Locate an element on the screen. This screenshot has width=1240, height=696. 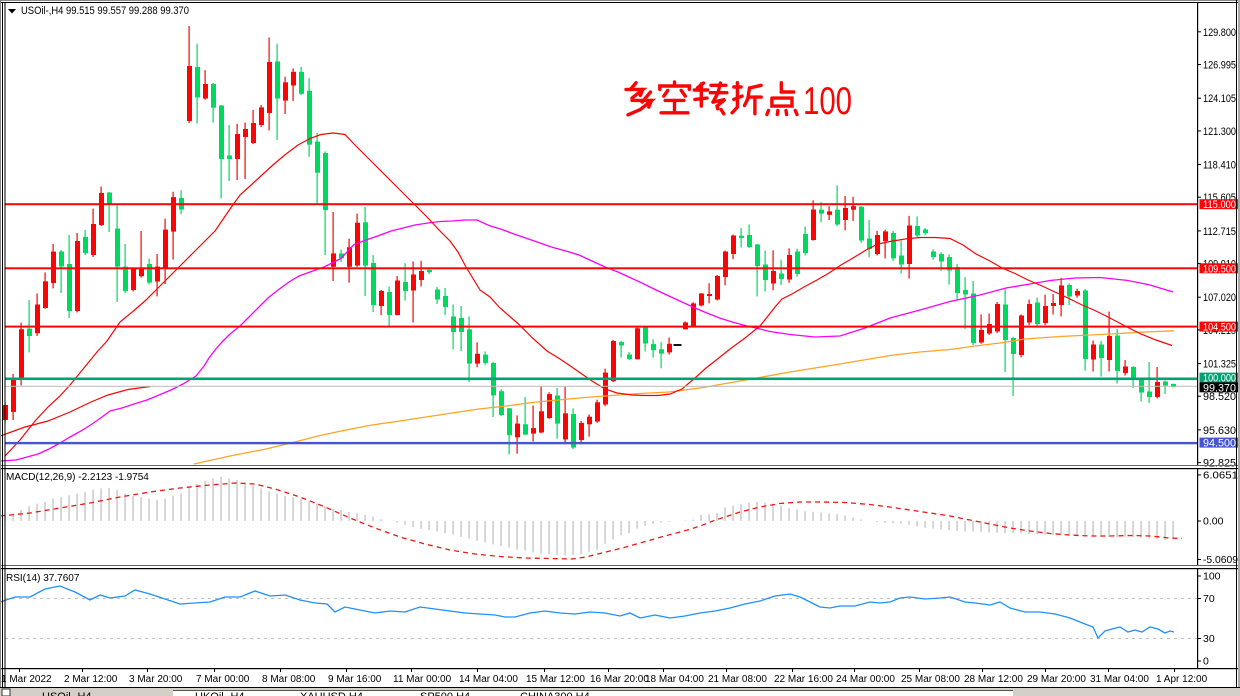
svg-text: 9 Mar 16:00 is located at coordinates (355, 679).